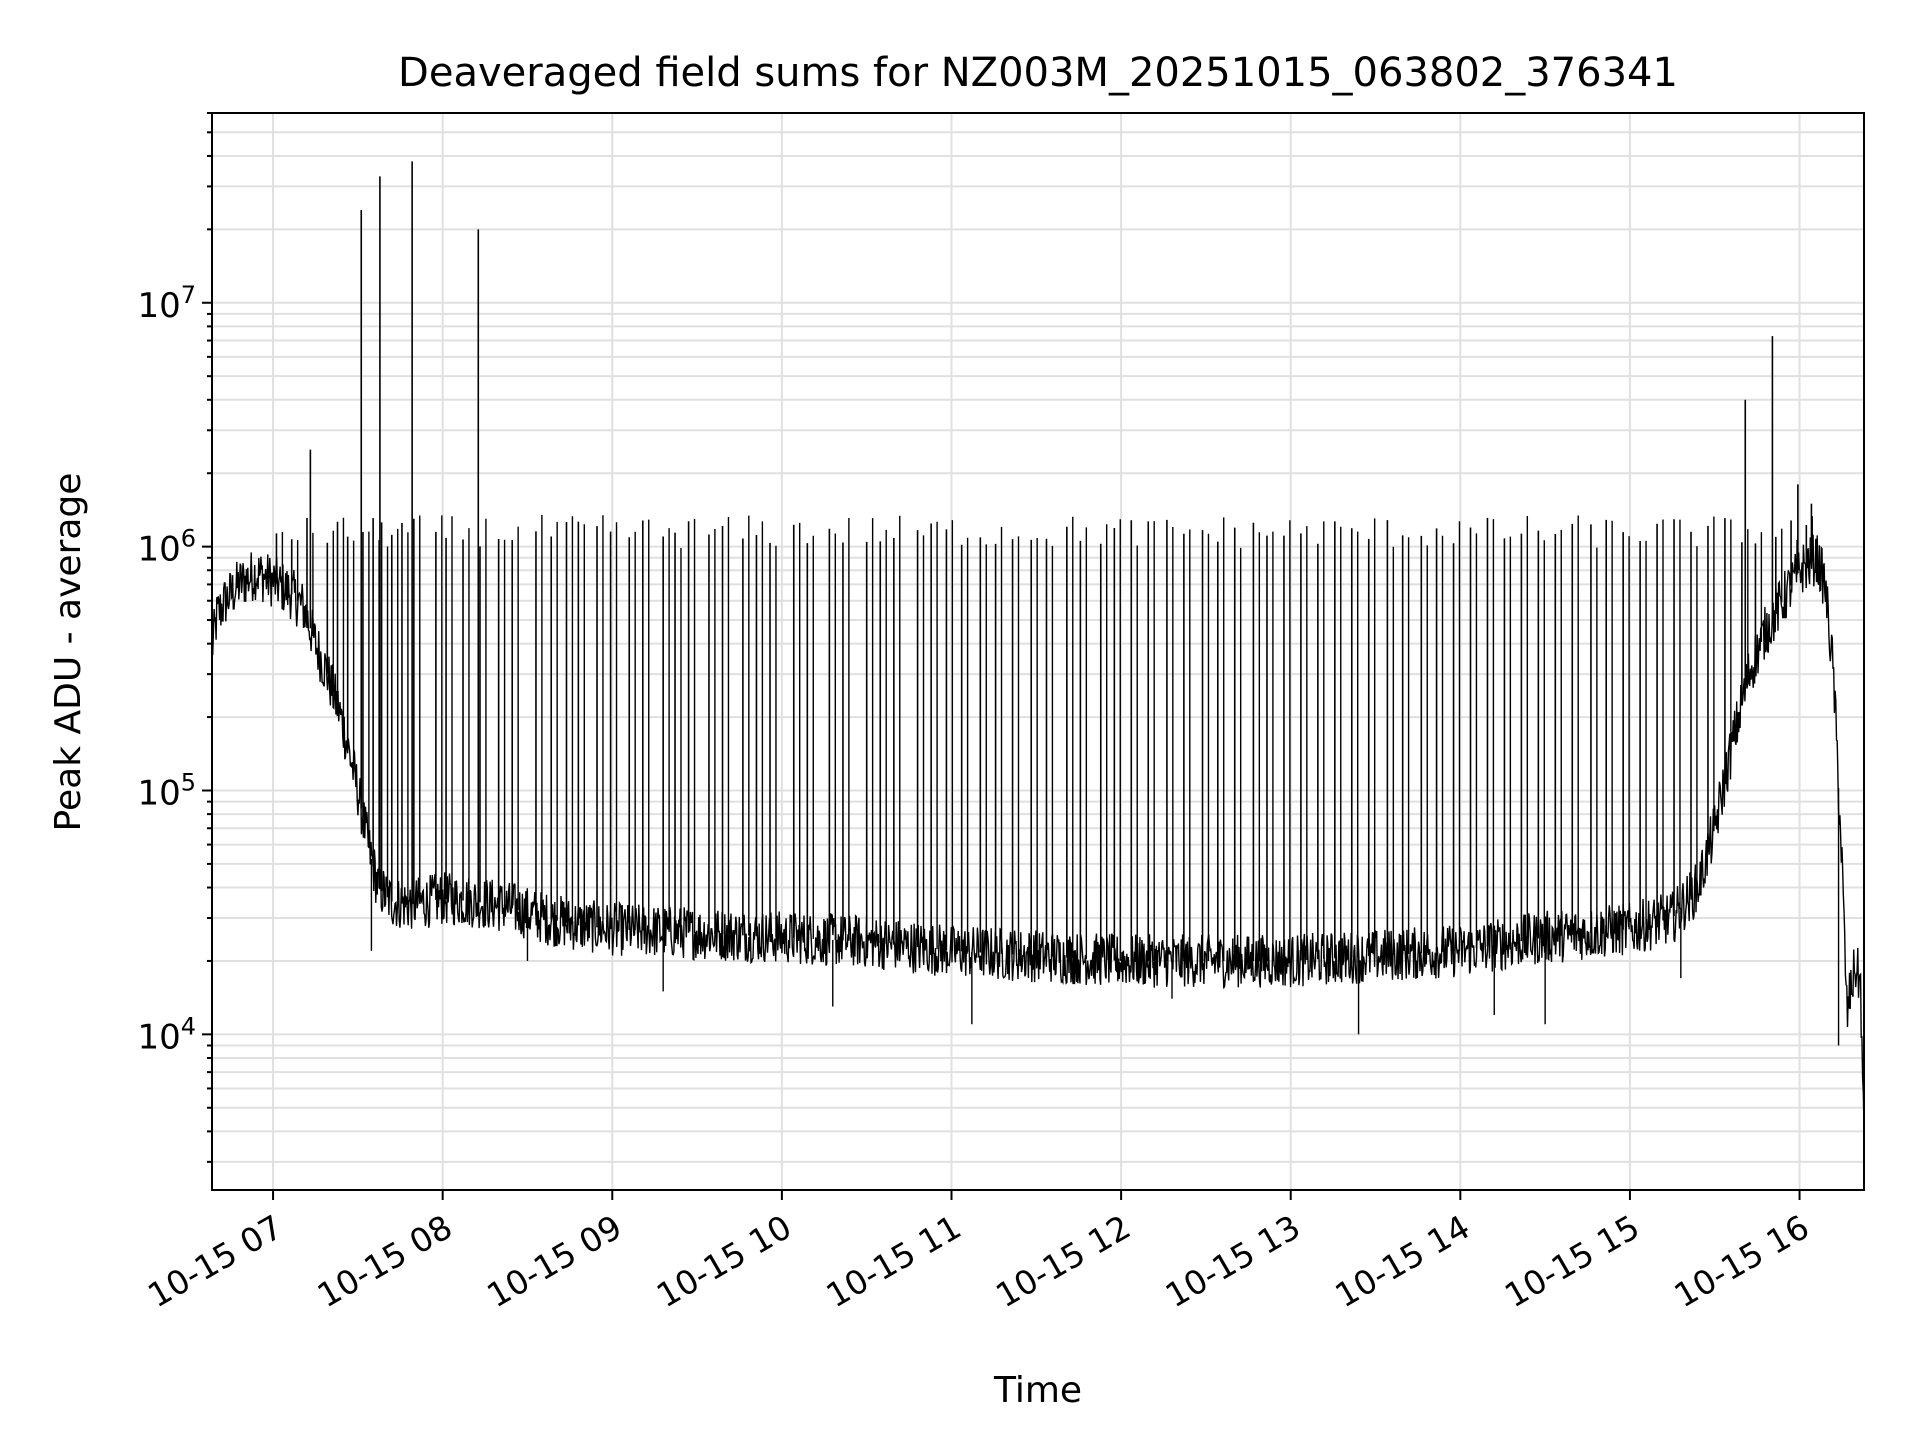 Image resolution: width=1920 pixels, height=1440 pixels. I want to click on y-tick-exponent: 7, so click(188, 295).